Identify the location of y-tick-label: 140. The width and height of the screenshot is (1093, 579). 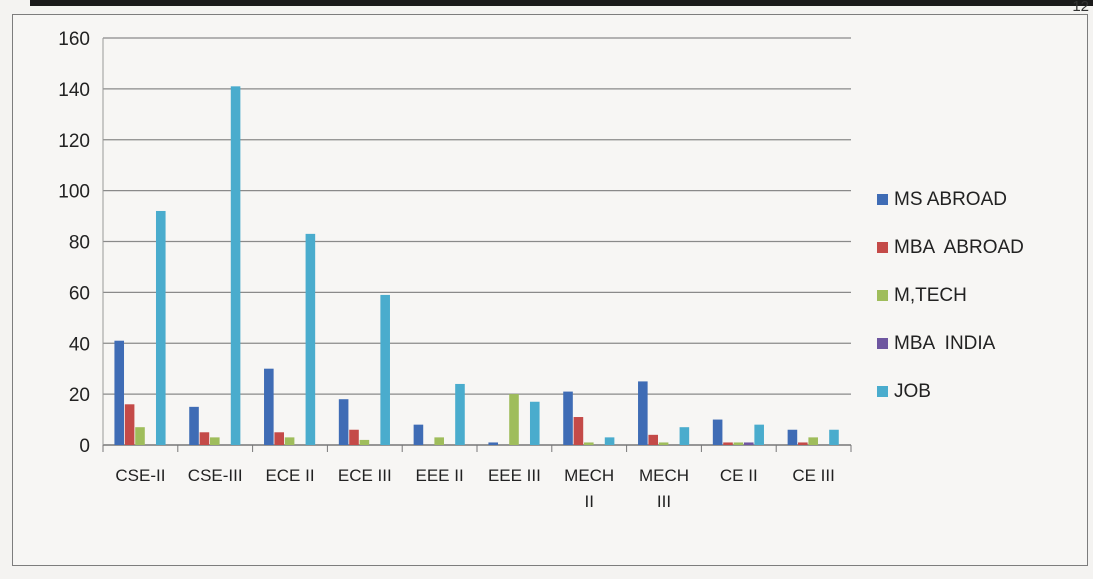
(74, 90).